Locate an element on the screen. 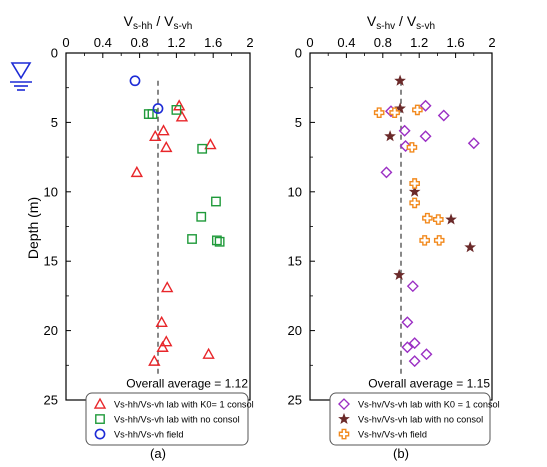  legend-entry: Vs-hh/Vs-vh field is located at coordinates (148, 435).